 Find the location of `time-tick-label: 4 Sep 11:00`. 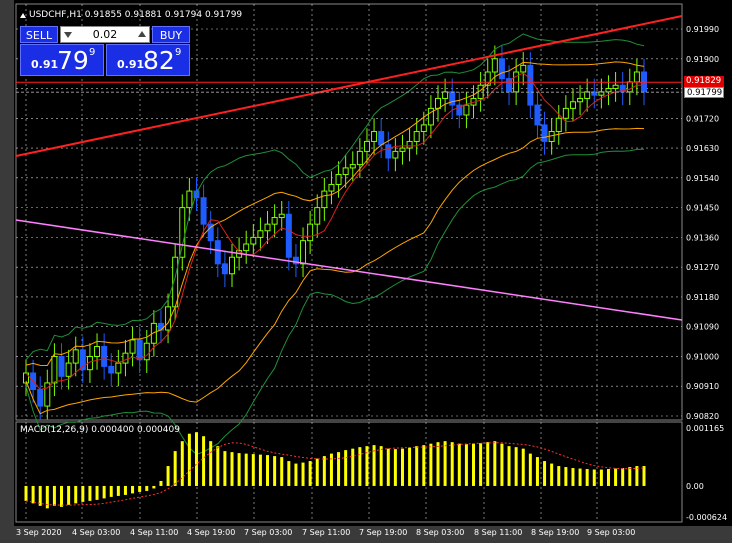

time-tick-label: 4 Sep 11:00 is located at coordinates (154, 532).